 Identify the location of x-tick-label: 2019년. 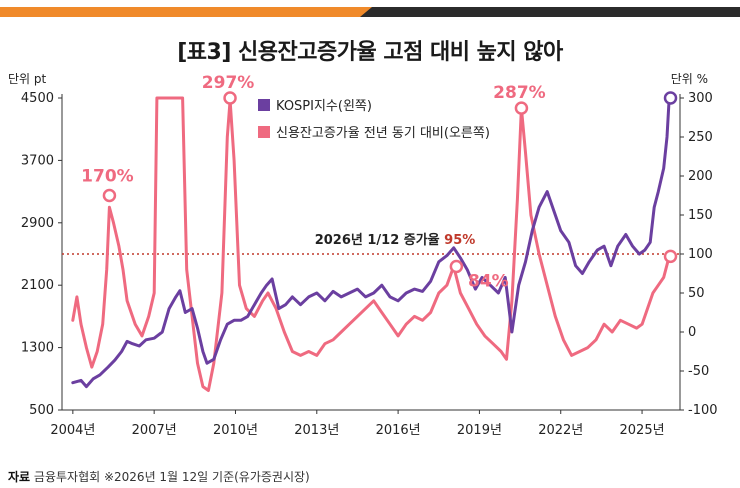
(479, 430).